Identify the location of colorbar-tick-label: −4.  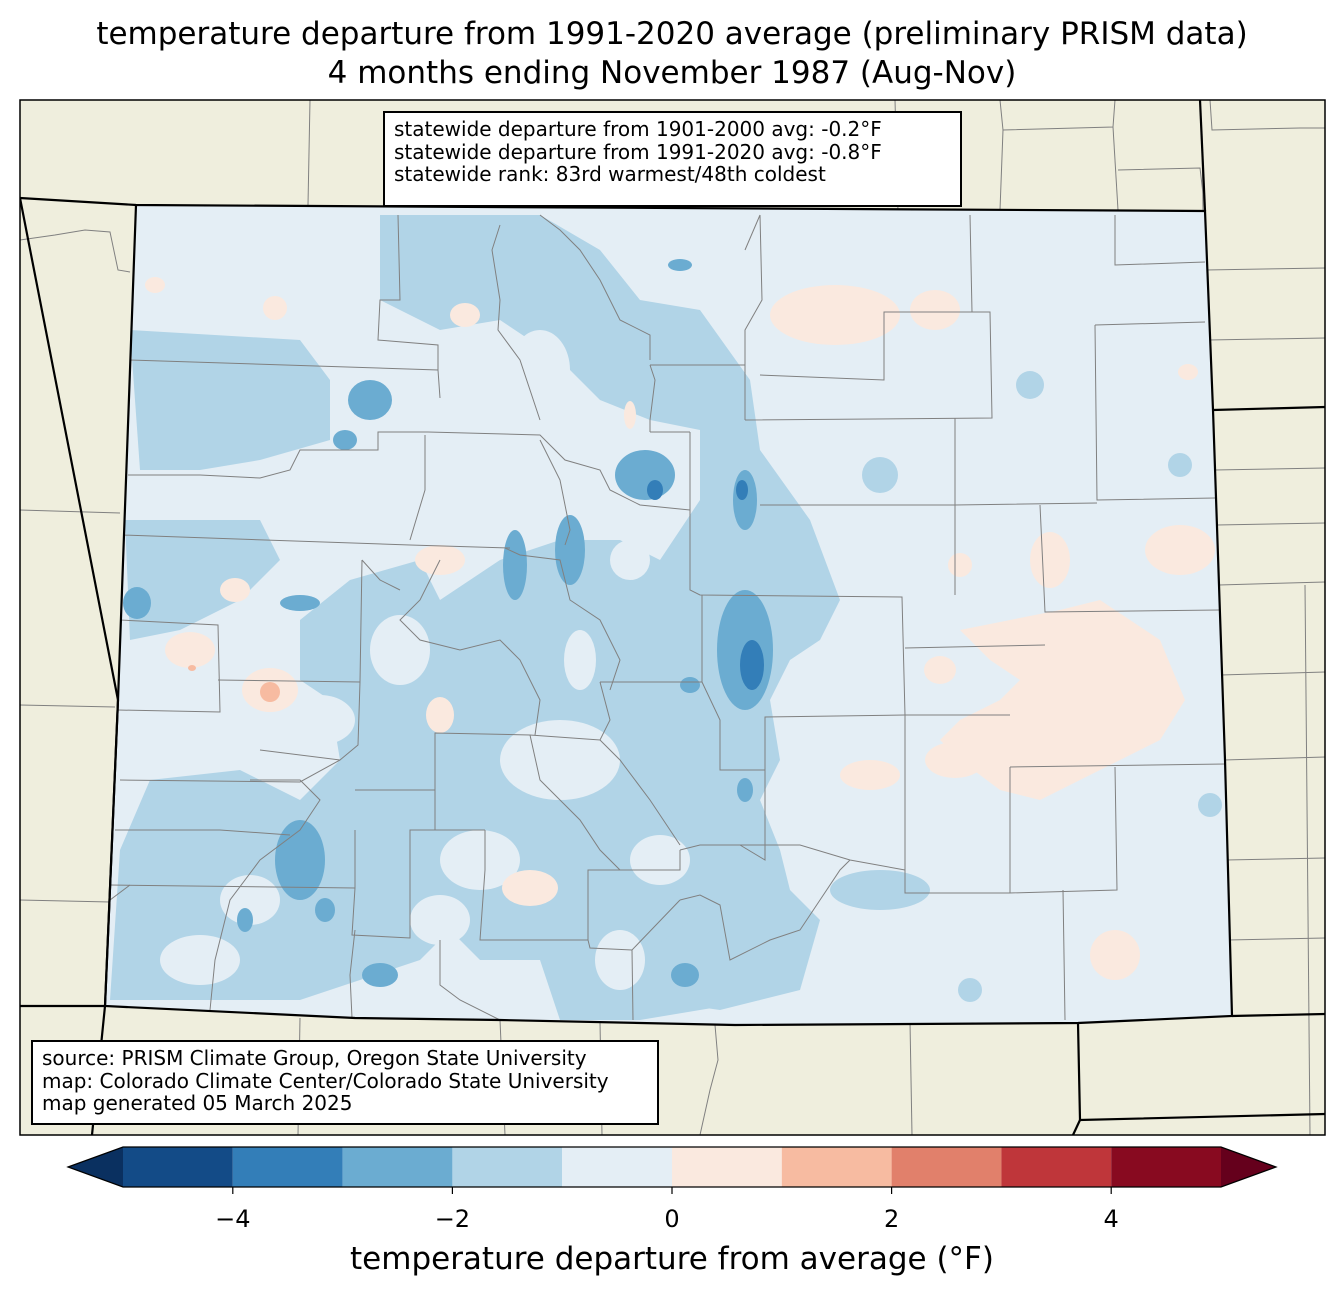
(233, 1219).